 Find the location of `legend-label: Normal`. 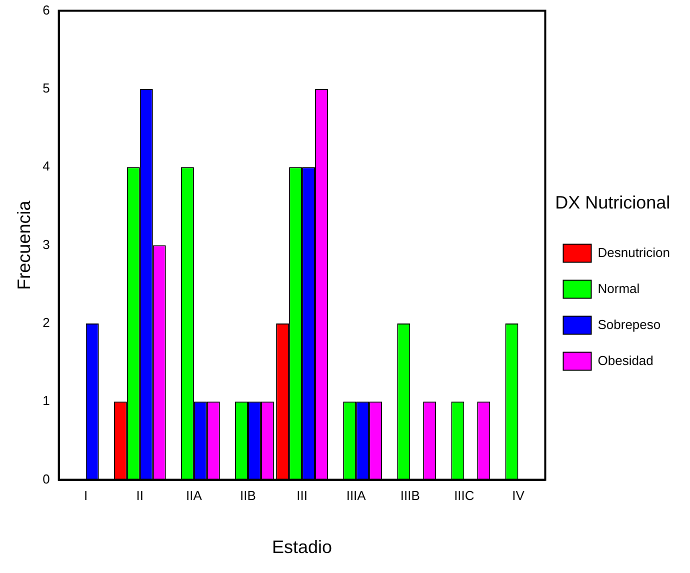

legend-label: Normal is located at coordinates (619, 288).